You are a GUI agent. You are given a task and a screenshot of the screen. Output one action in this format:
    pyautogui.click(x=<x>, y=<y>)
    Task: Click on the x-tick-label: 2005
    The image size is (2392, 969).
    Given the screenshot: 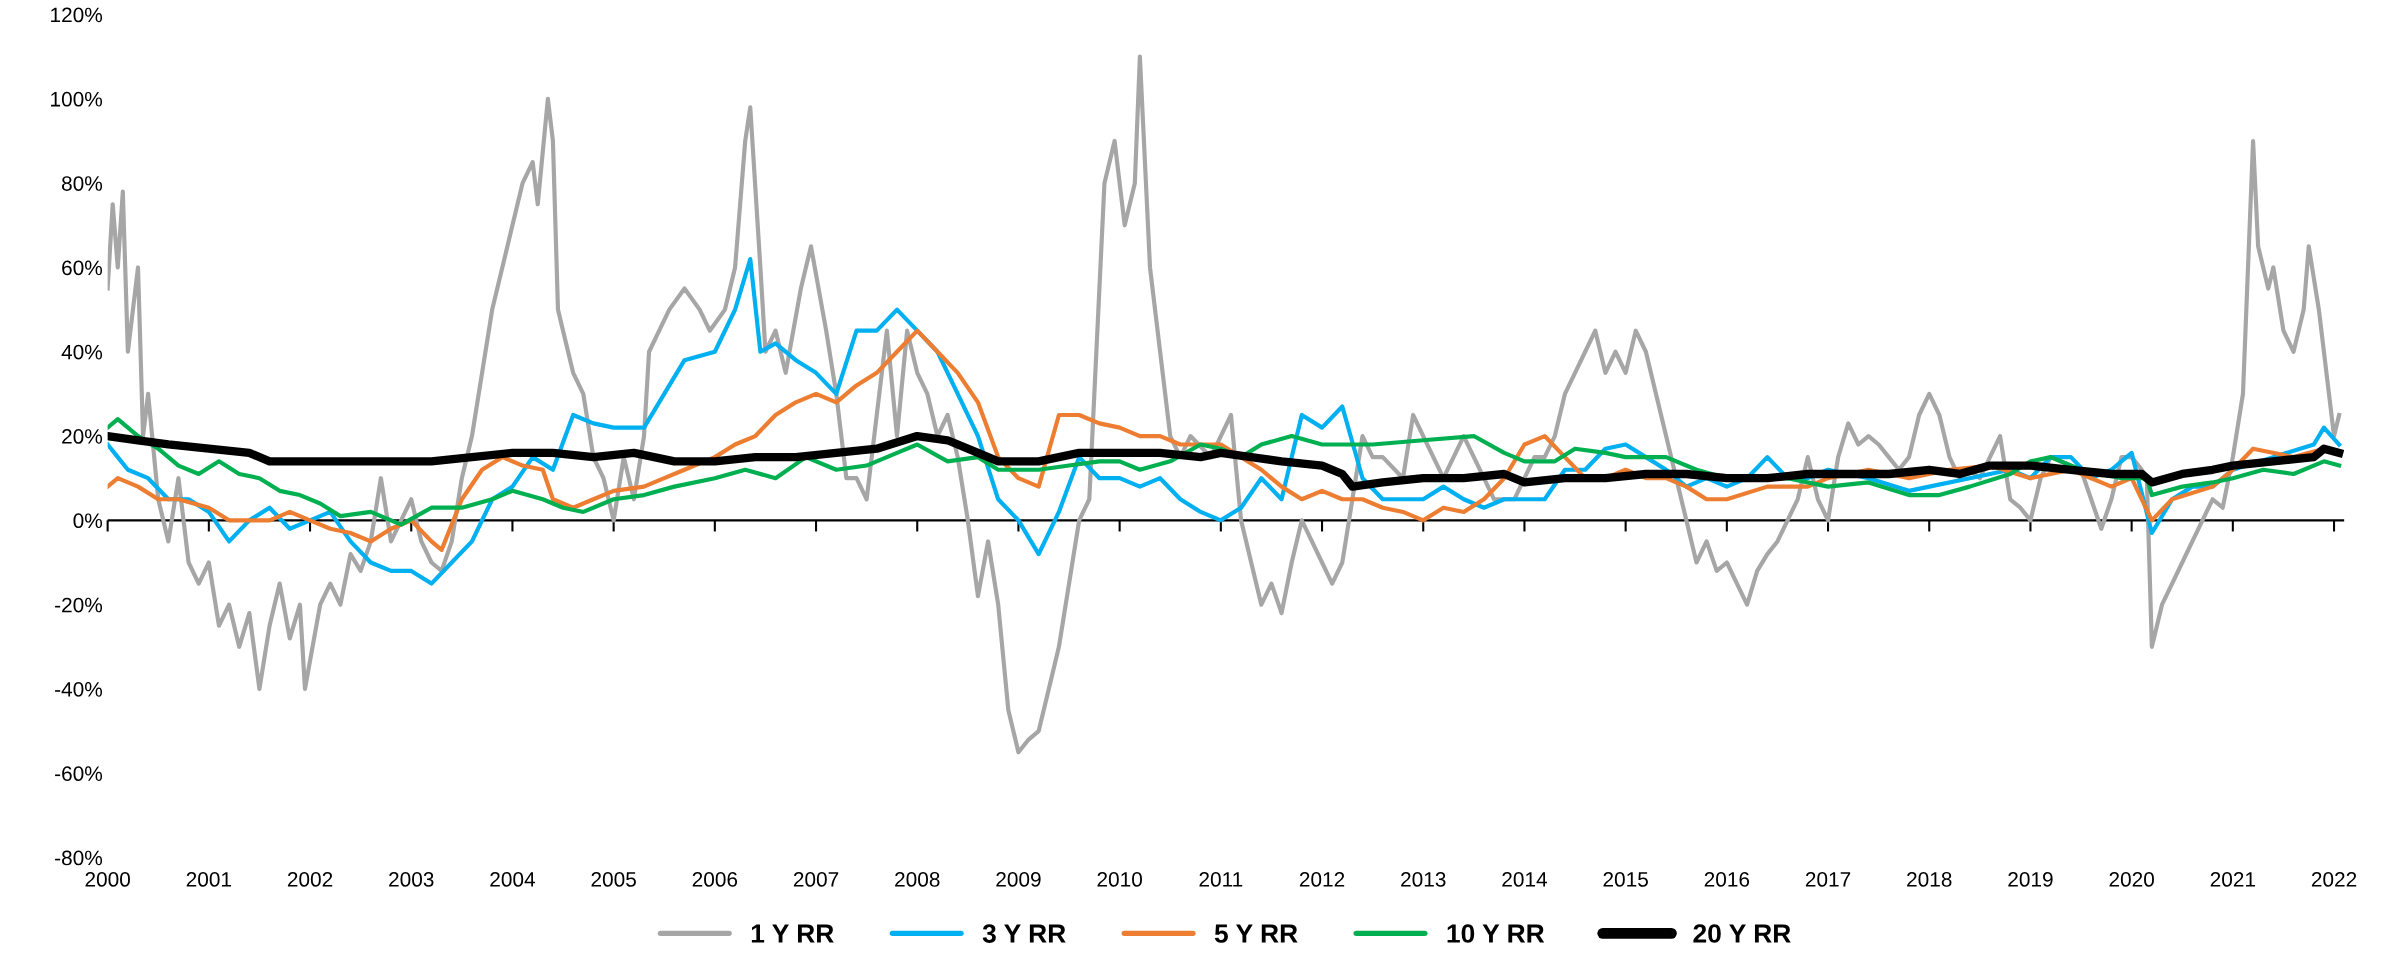 What is the action you would take?
    pyautogui.click(x=613, y=879)
    